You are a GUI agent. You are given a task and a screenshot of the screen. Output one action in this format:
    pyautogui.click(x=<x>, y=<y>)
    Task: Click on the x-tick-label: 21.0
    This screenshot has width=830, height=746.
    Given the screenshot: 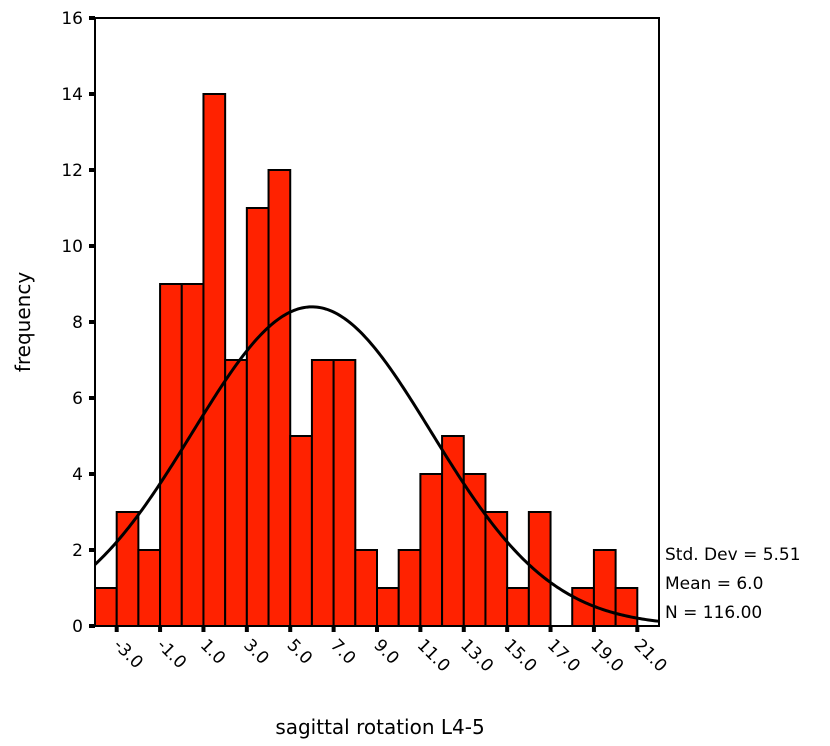 What is the action you would take?
    pyautogui.click(x=650, y=655)
    